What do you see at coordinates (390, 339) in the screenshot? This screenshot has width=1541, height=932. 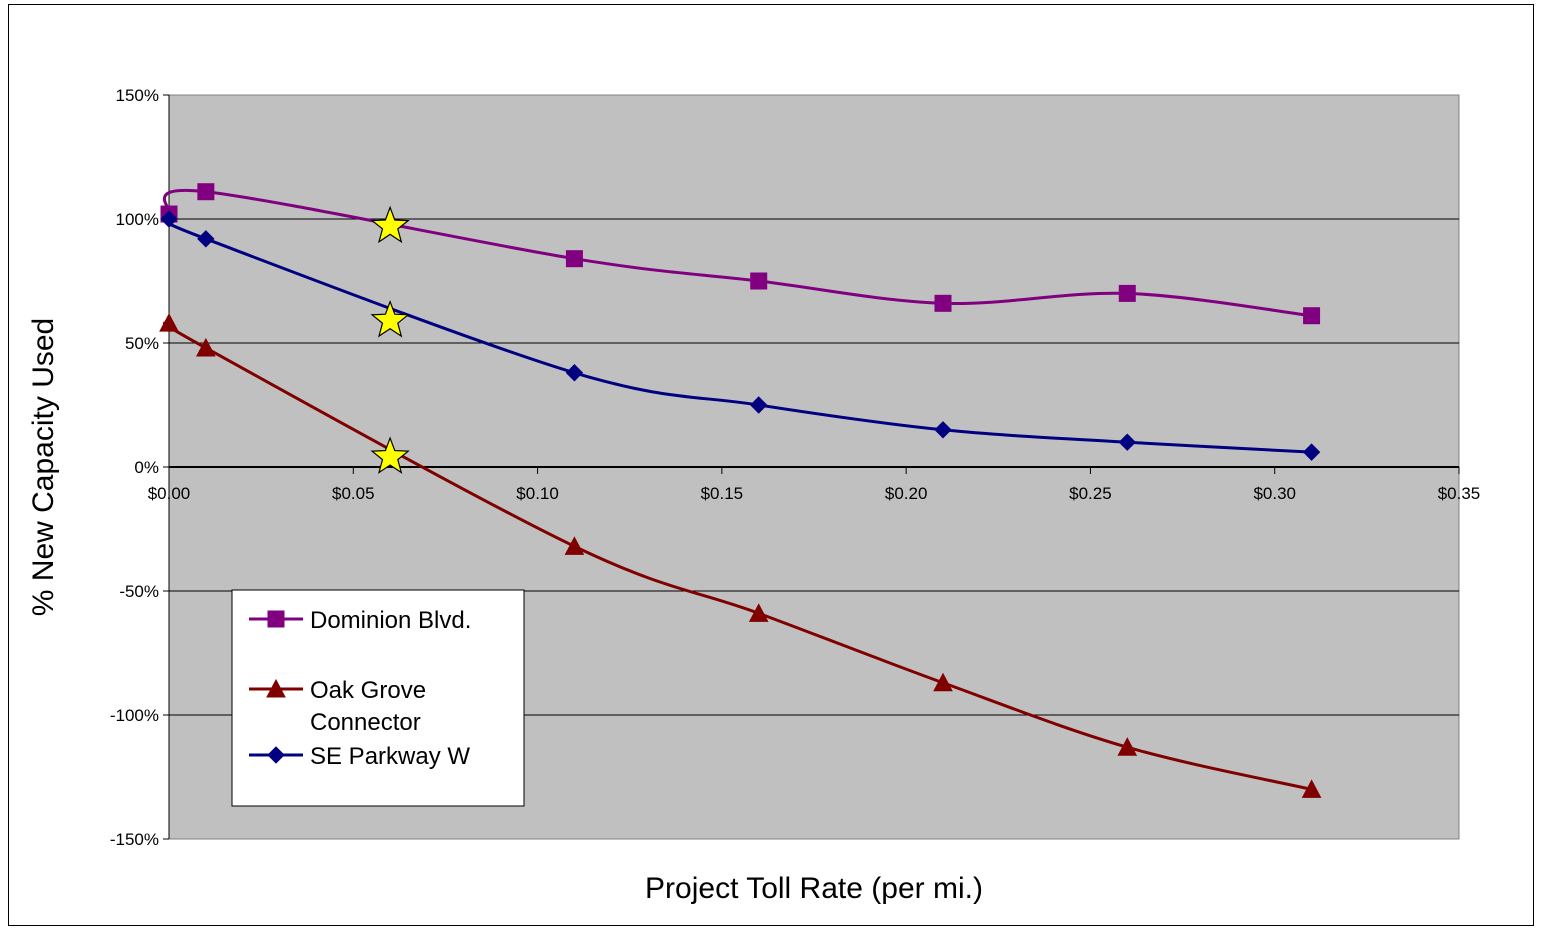 I see `annotation-layer` at bounding box center [390, 339].